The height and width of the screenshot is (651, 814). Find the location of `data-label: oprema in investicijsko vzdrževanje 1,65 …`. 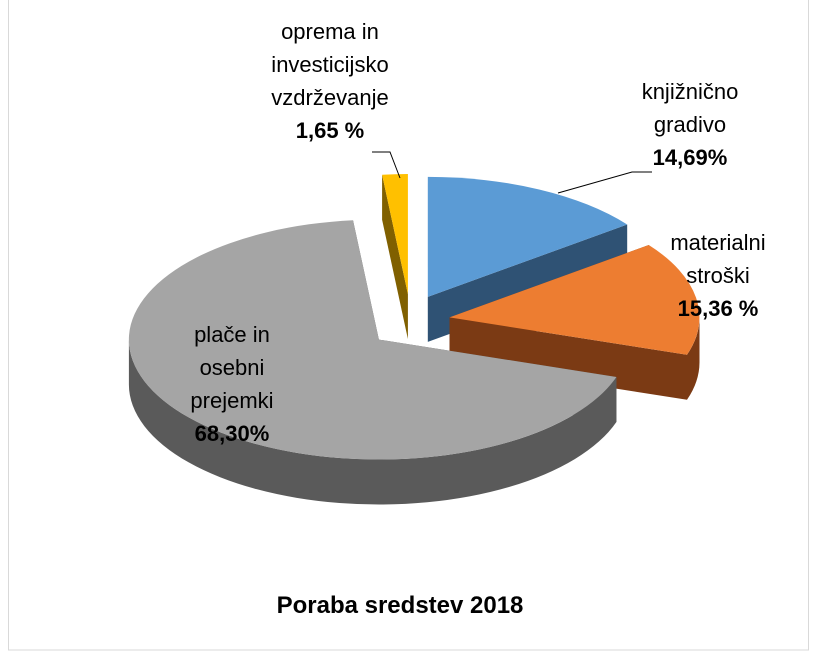

data-label: oprema in investicijsko vzdrževanje 1,65 … is located at coordinates (329, 81).